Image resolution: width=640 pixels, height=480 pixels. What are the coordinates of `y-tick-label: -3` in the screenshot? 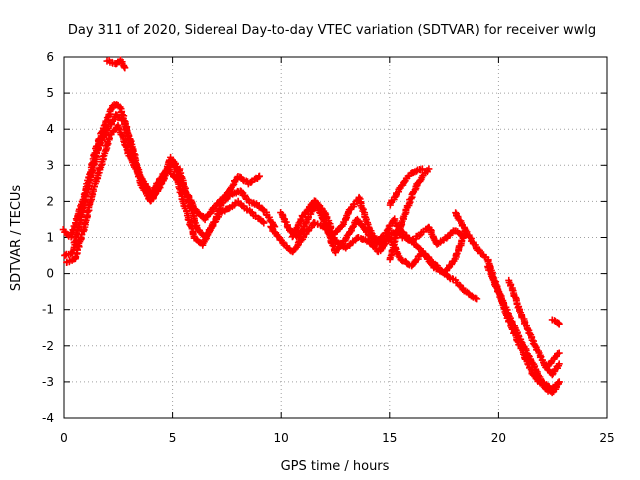 It's located at (48, 382).